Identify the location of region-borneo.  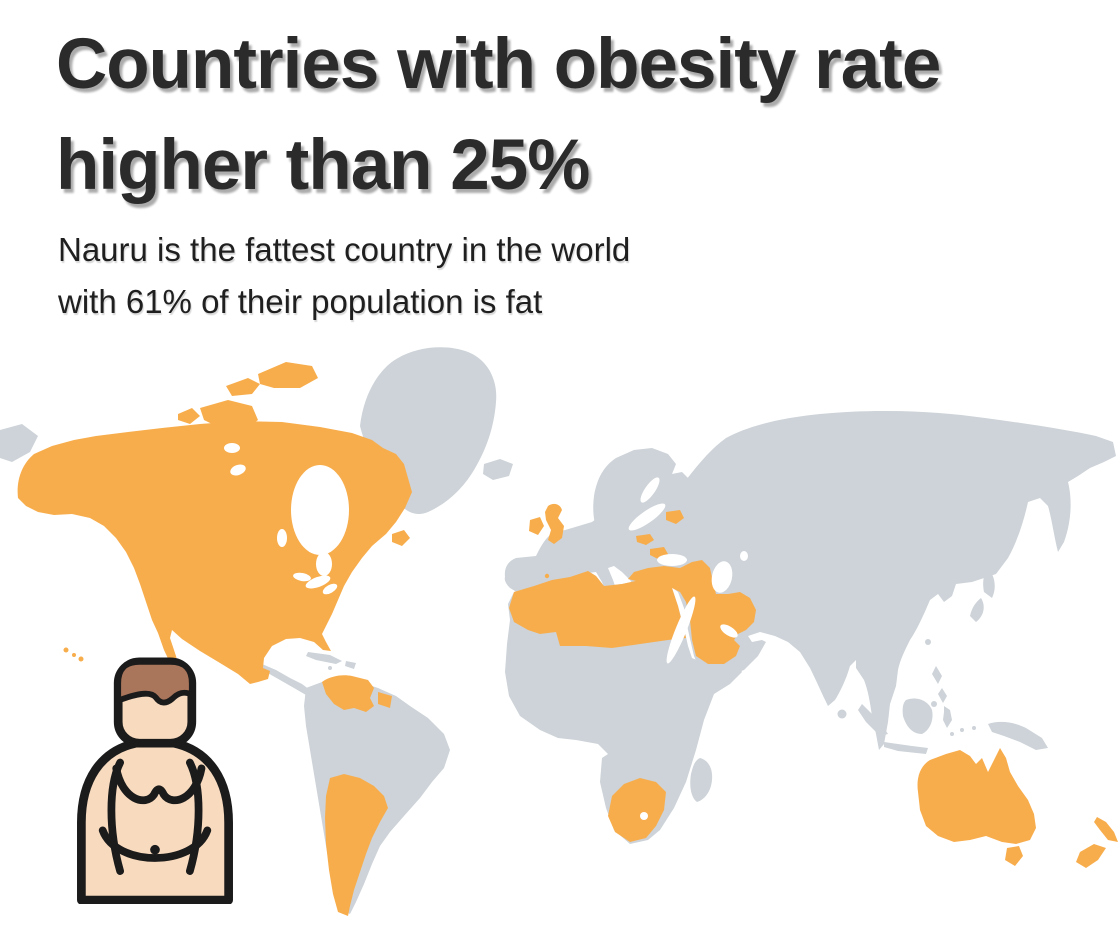
(917, 716).